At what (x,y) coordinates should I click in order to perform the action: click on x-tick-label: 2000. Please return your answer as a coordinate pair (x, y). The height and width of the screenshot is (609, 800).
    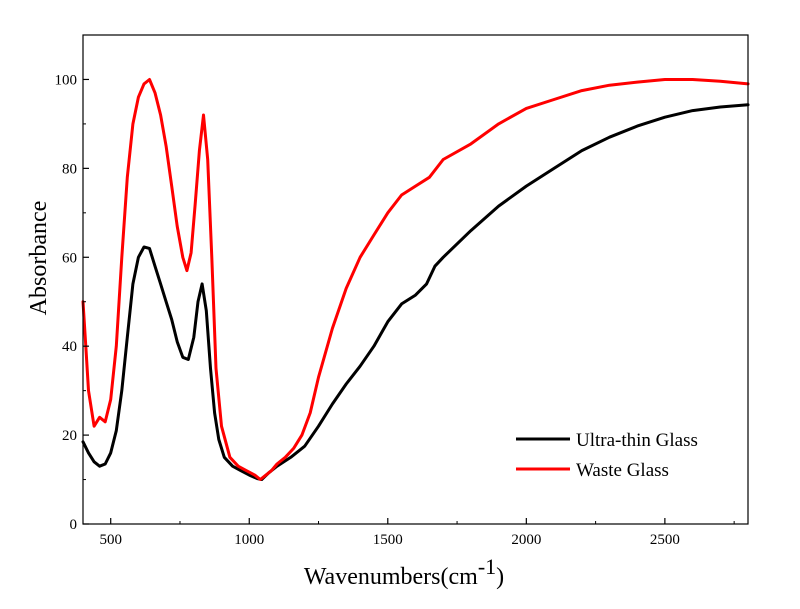
    Looking at the image, I should click on (526, 540).